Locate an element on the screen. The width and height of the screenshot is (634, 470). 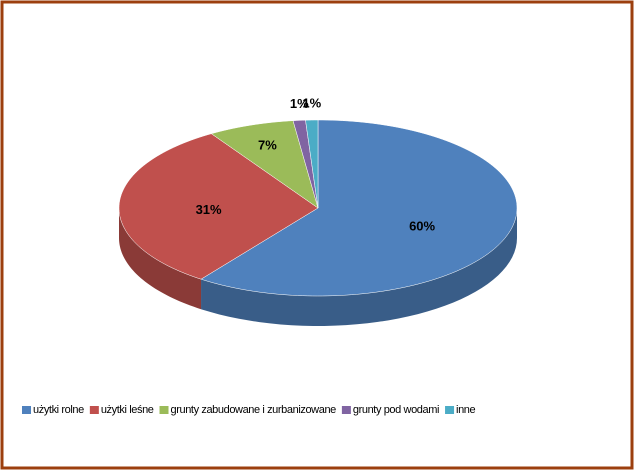
legend-label: użytki leśne is located at coordinates (127, 410).